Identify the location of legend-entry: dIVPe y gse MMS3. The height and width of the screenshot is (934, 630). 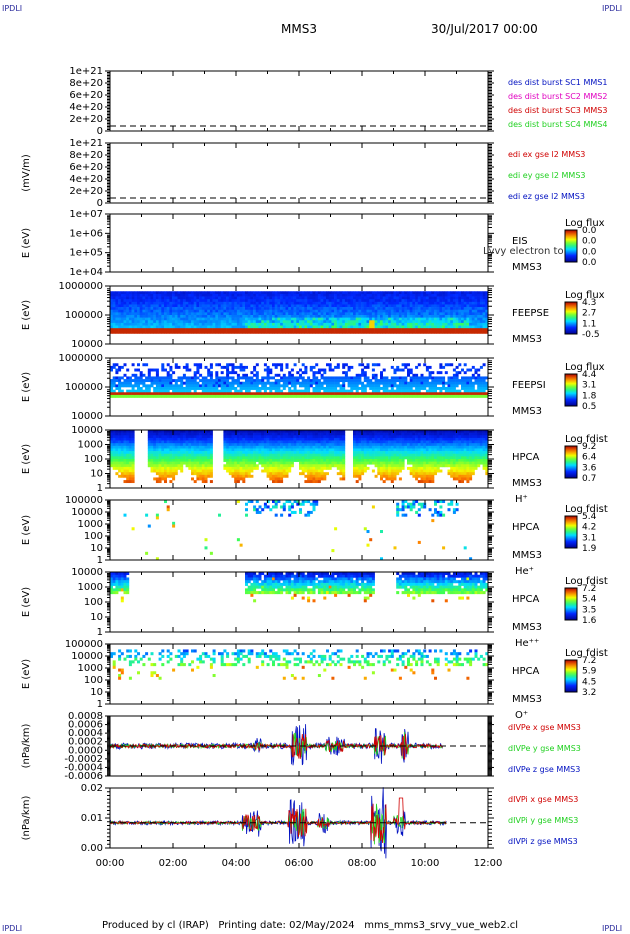
(544, 748).